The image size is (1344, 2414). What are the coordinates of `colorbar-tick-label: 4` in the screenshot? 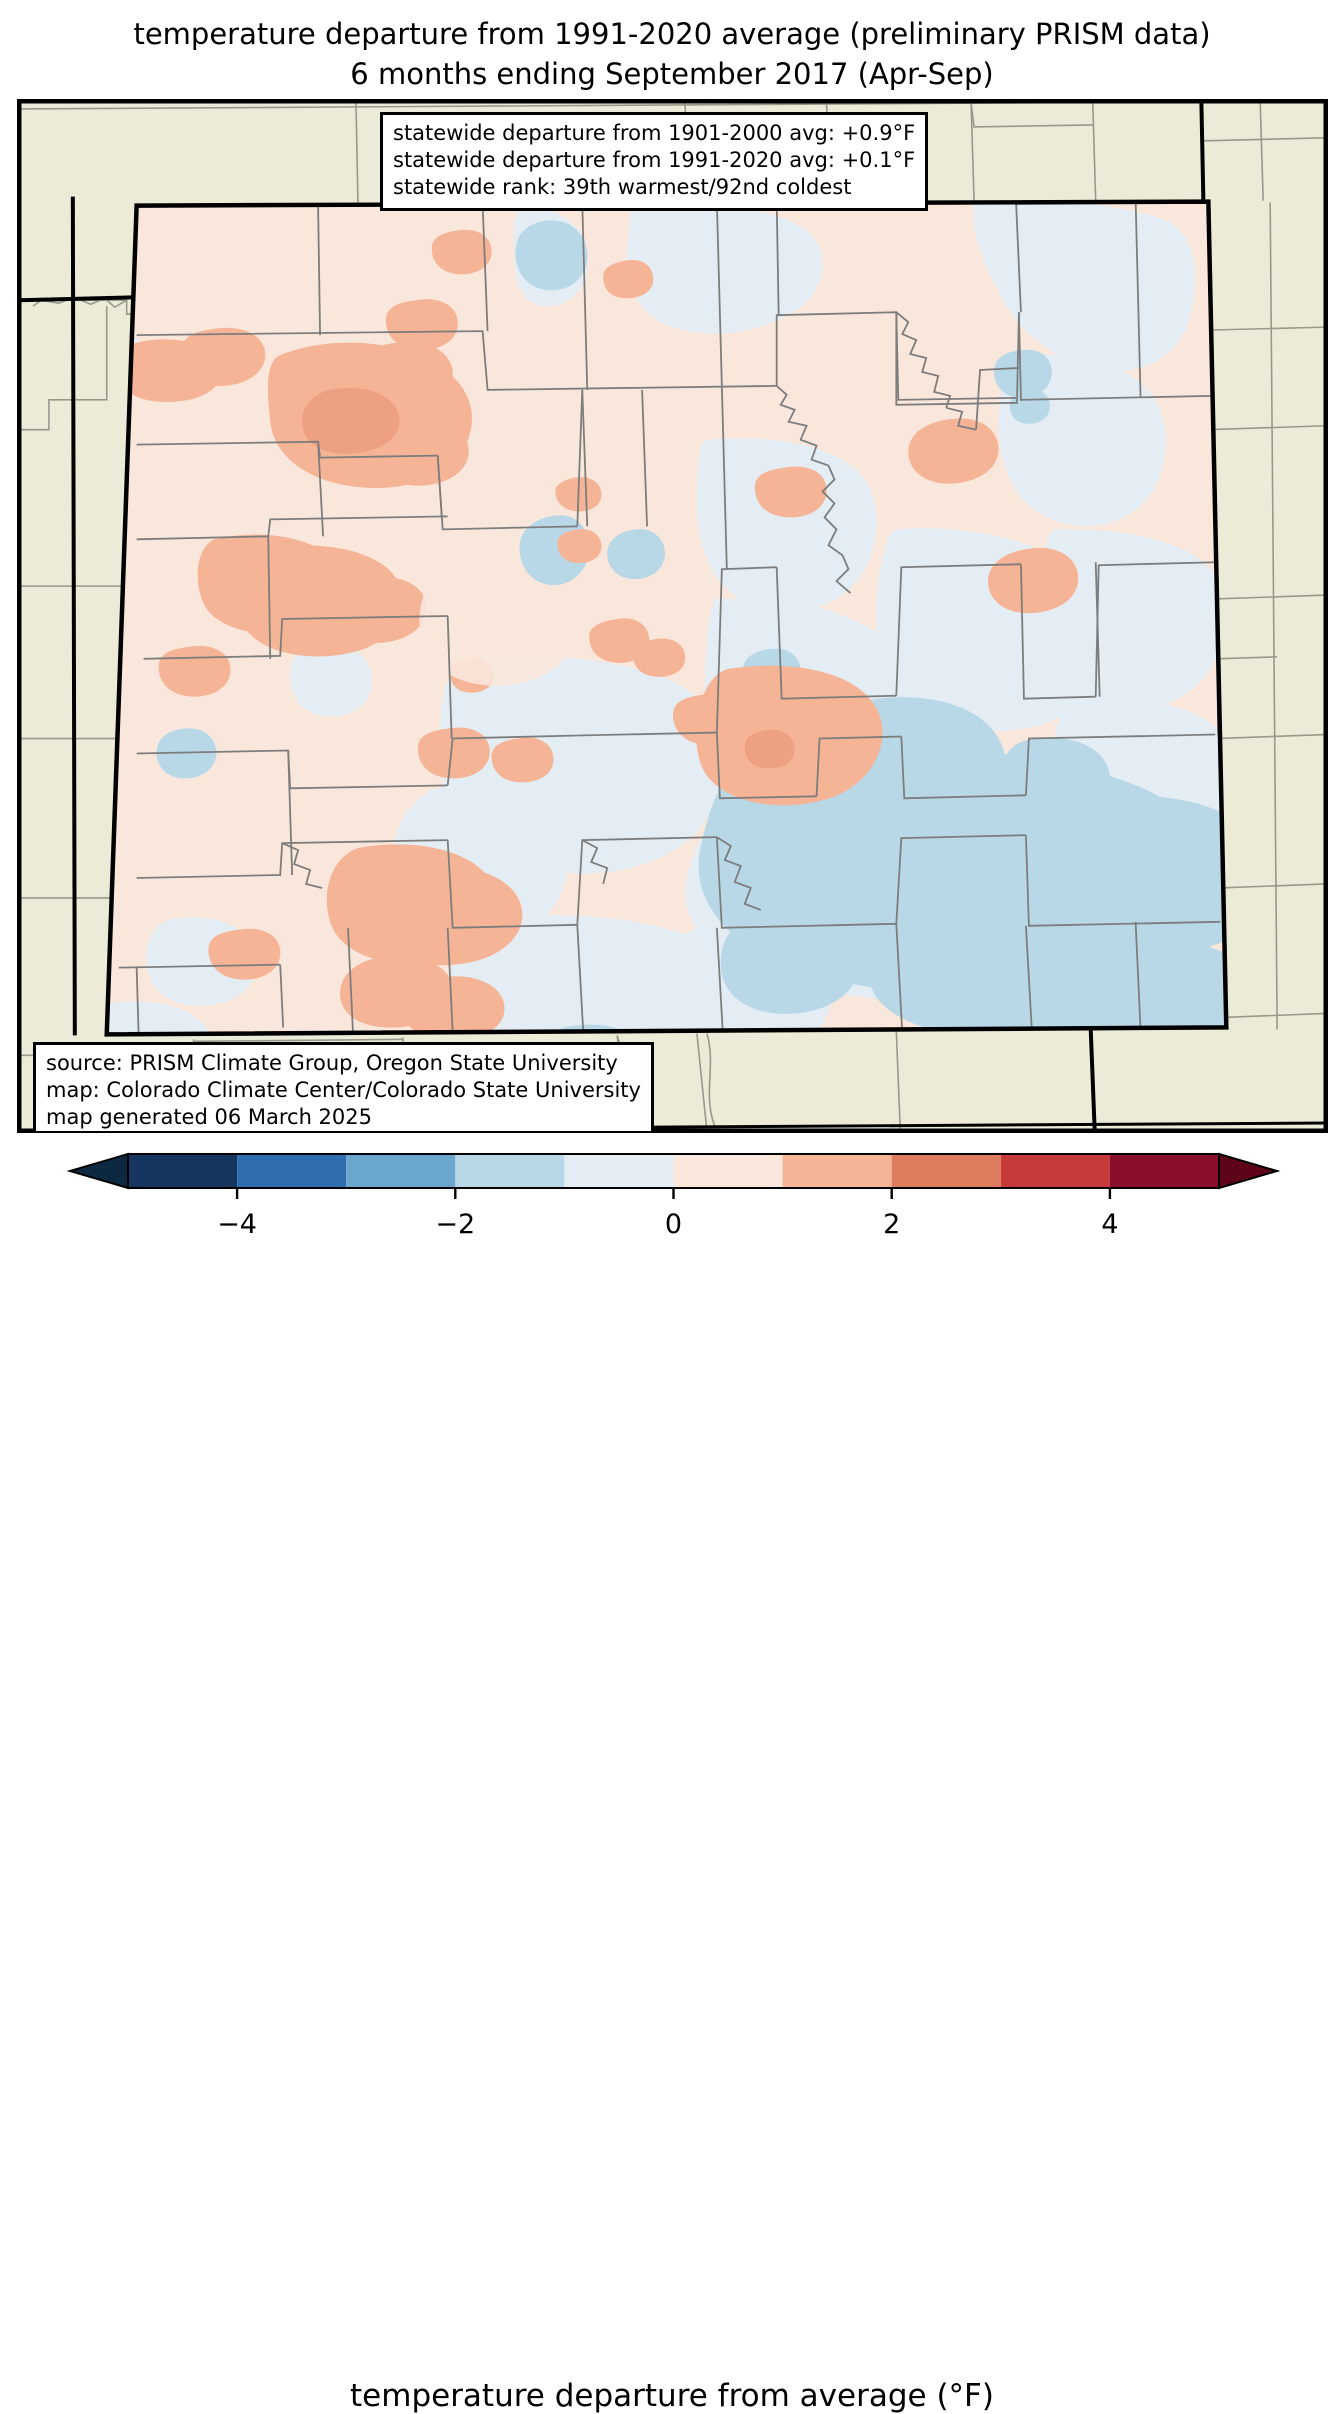 It's located at (1109, 1224).